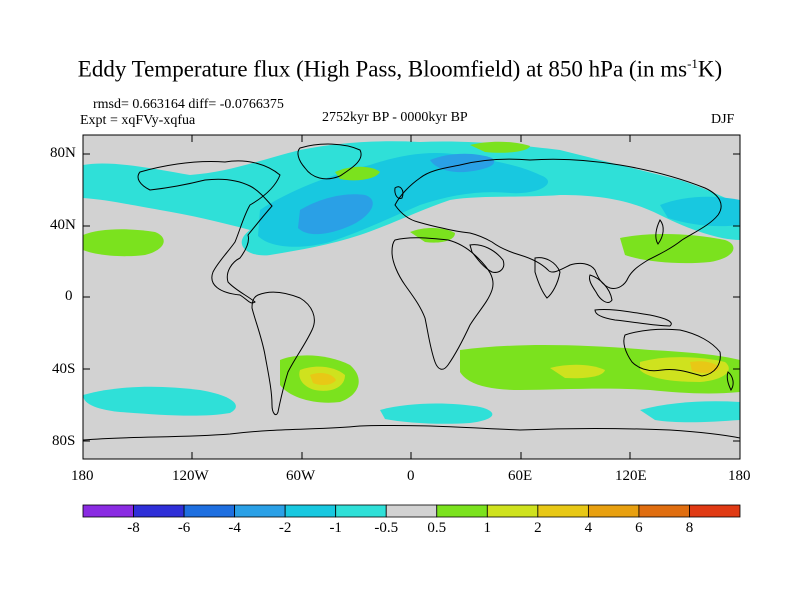 The image size is (800, 600). Describe the element at coordinates (442, 303) in the screenshot. I see `coast-africa` at that location.